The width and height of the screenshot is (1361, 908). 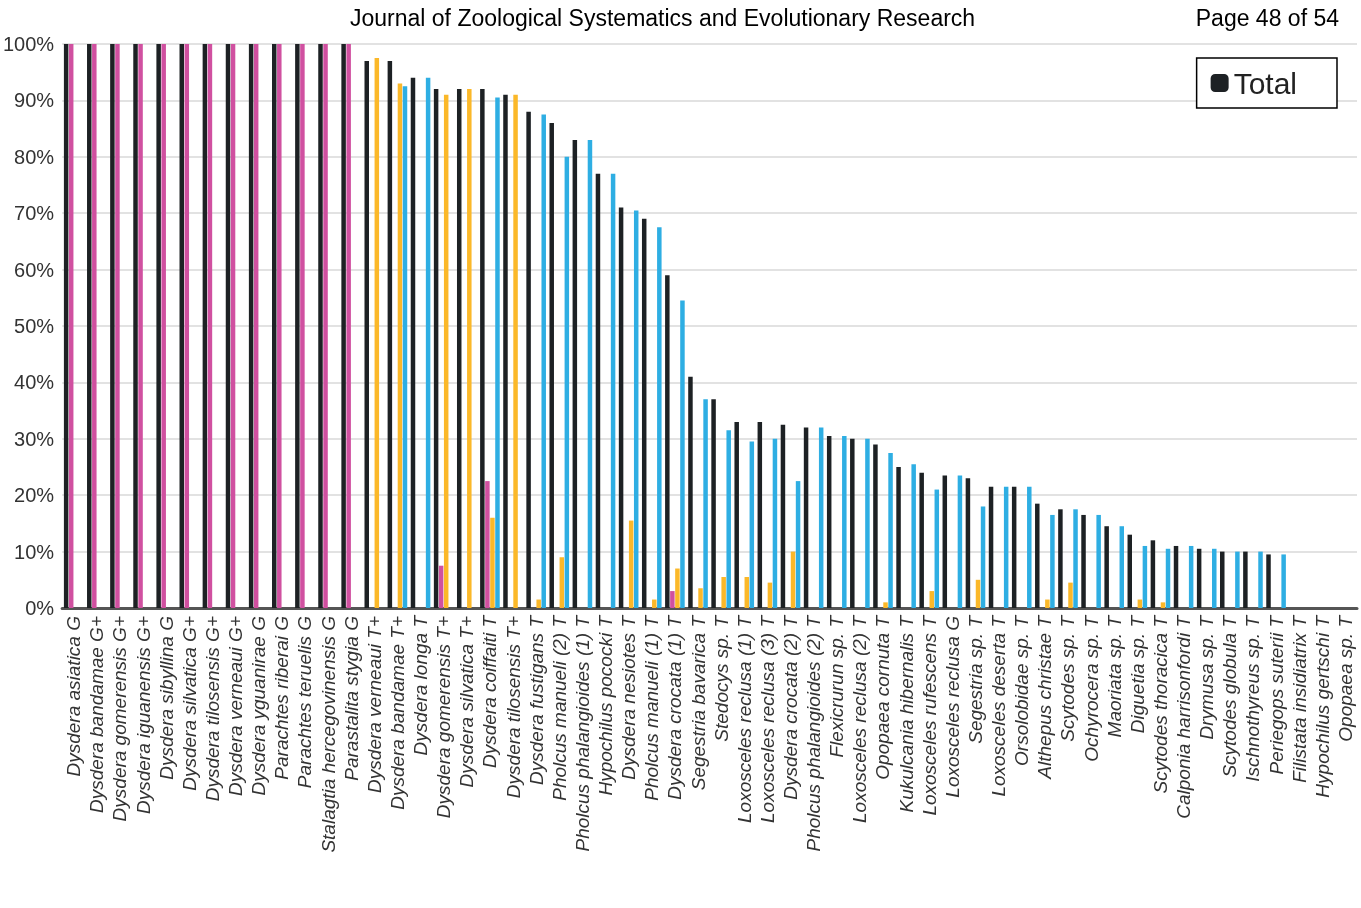 I want to click on y-tick-label: 20%, so click(x=34, y=495).